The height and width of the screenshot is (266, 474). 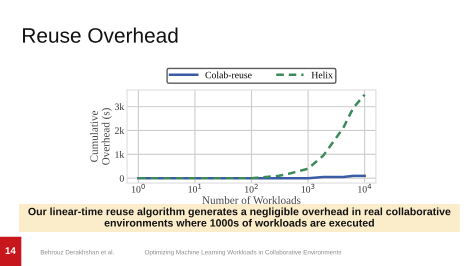 What do you see at coordinates (100, 35) in the screenshot?
I see `chart-title: Reuse Overhead` at bounding box center [100, 35].